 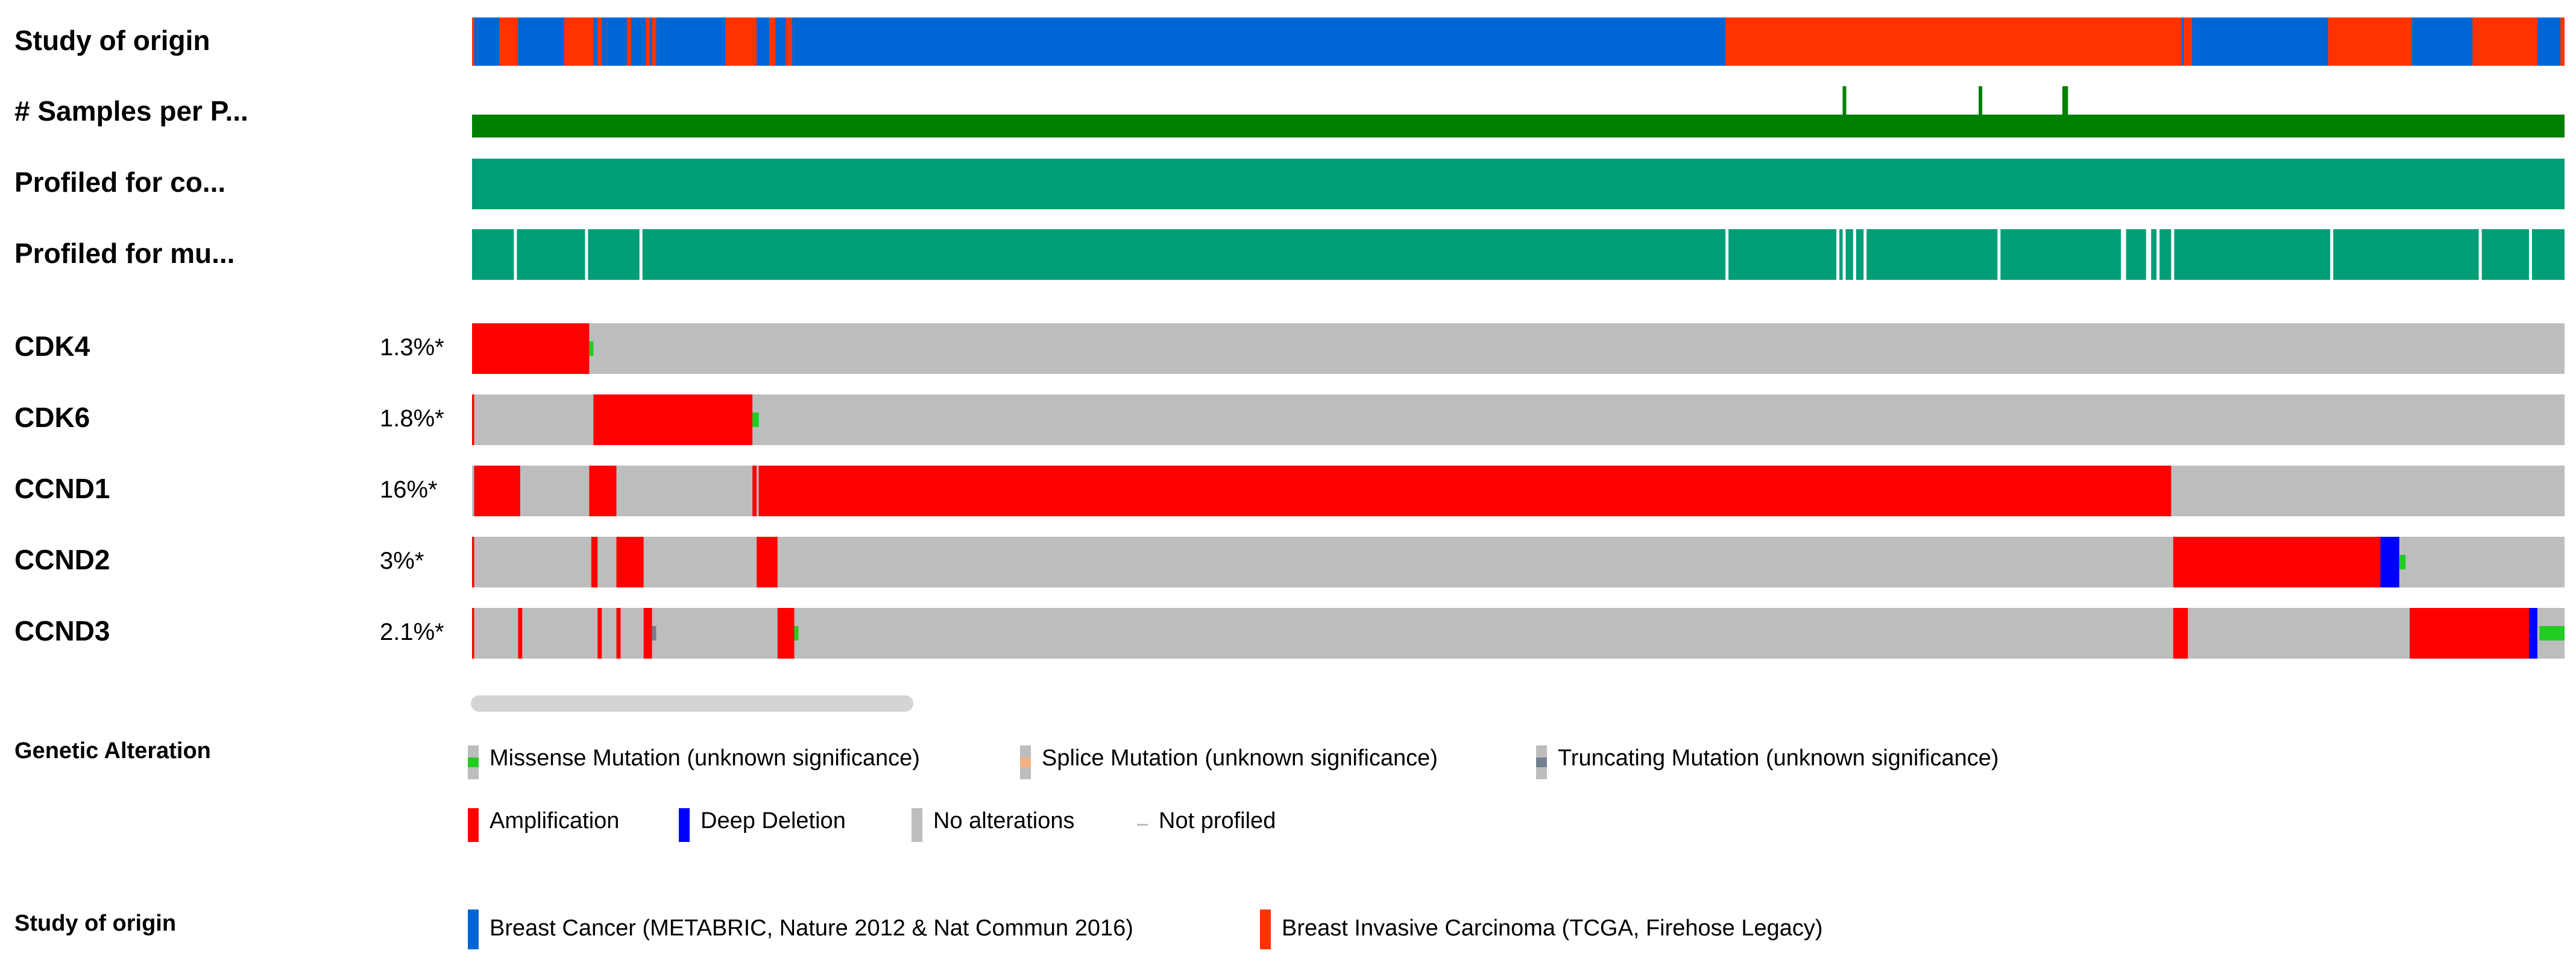 I want to click on samples-per-patient-bar, so click(x=1518, y=126).